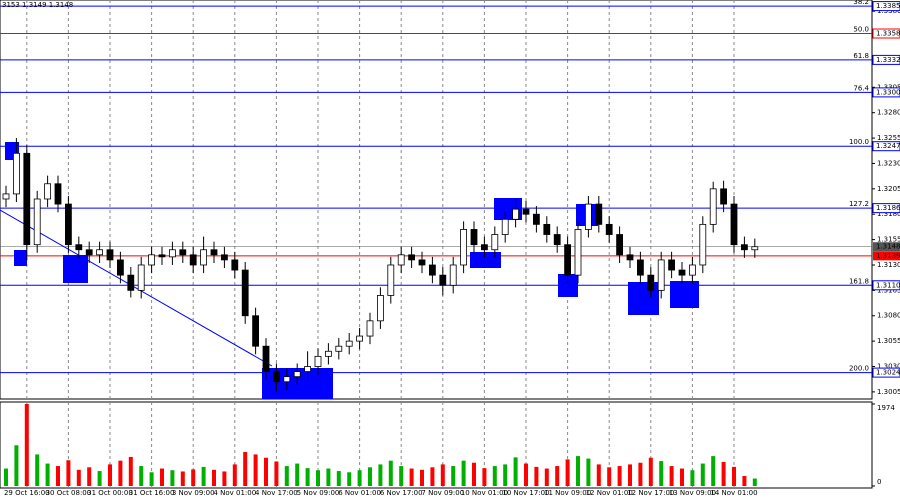 This screenshot has width=900, height=504. I want to click on y-tick-label: 1.3180, so click(888, 214).